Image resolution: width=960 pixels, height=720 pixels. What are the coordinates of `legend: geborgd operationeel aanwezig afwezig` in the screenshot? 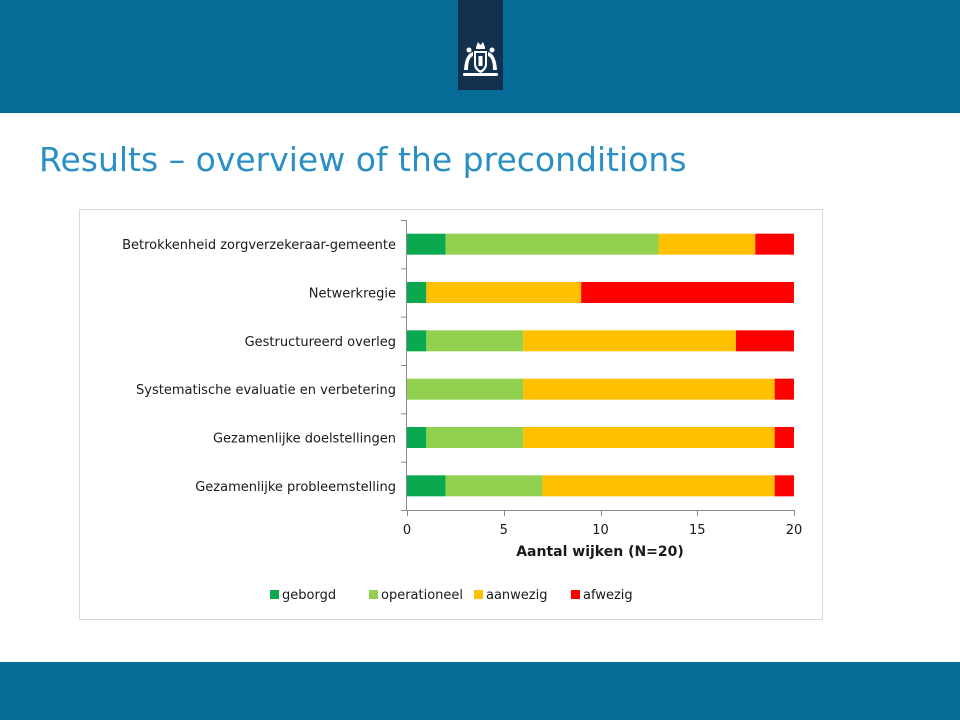 It's located at (451, 595).